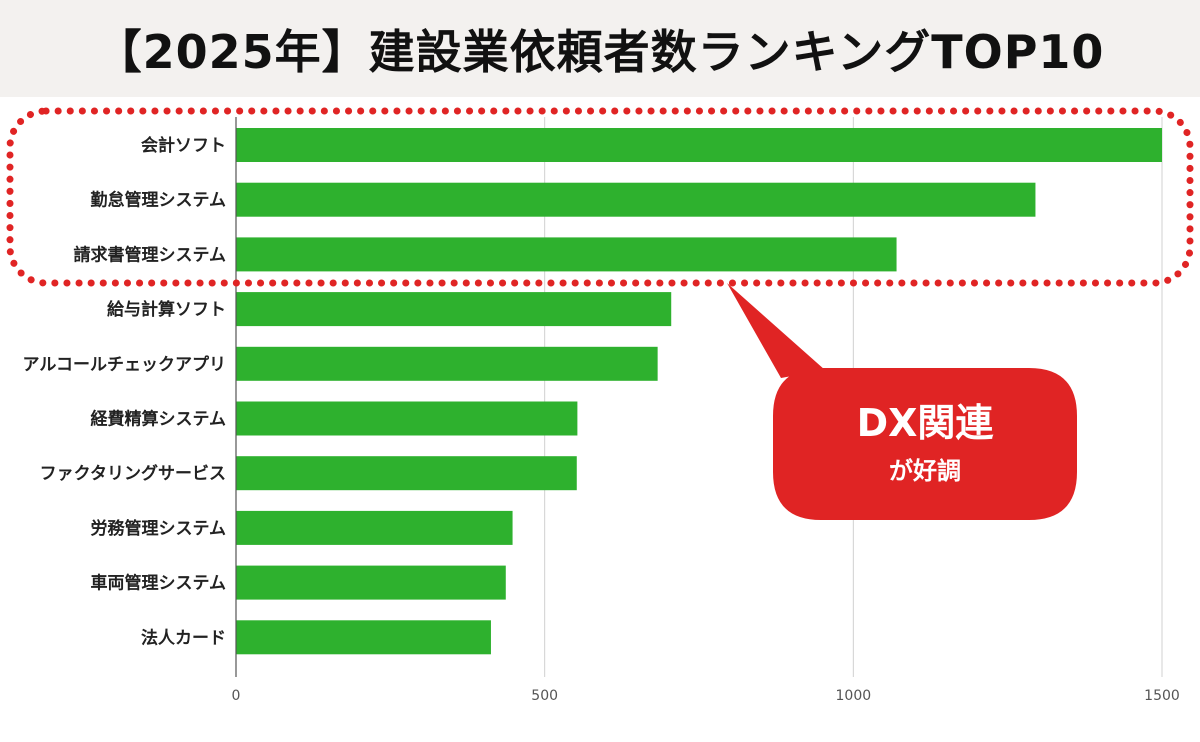 Image resolution: width=1200 pixels, height=742 pixels. I want to click on category-label: ファクタリングサービス, so click(133, 473).